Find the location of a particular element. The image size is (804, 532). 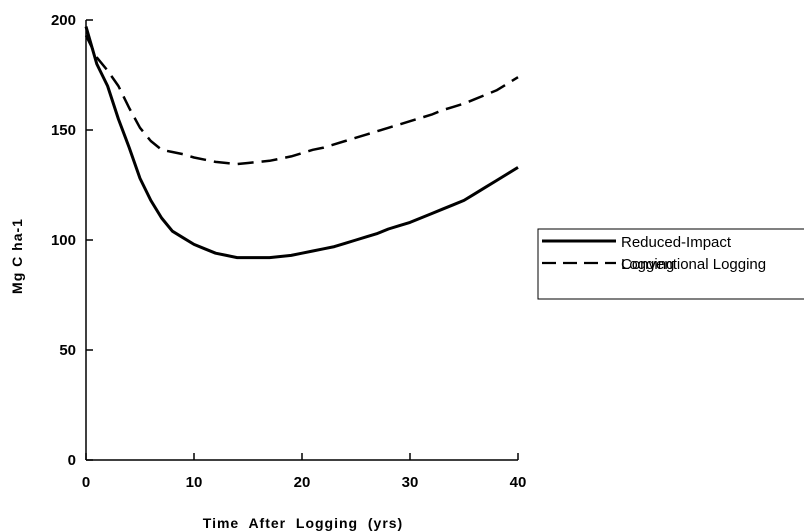

x-axis-title: Time After Logging (yrs) is located at coordinates (303, 523).